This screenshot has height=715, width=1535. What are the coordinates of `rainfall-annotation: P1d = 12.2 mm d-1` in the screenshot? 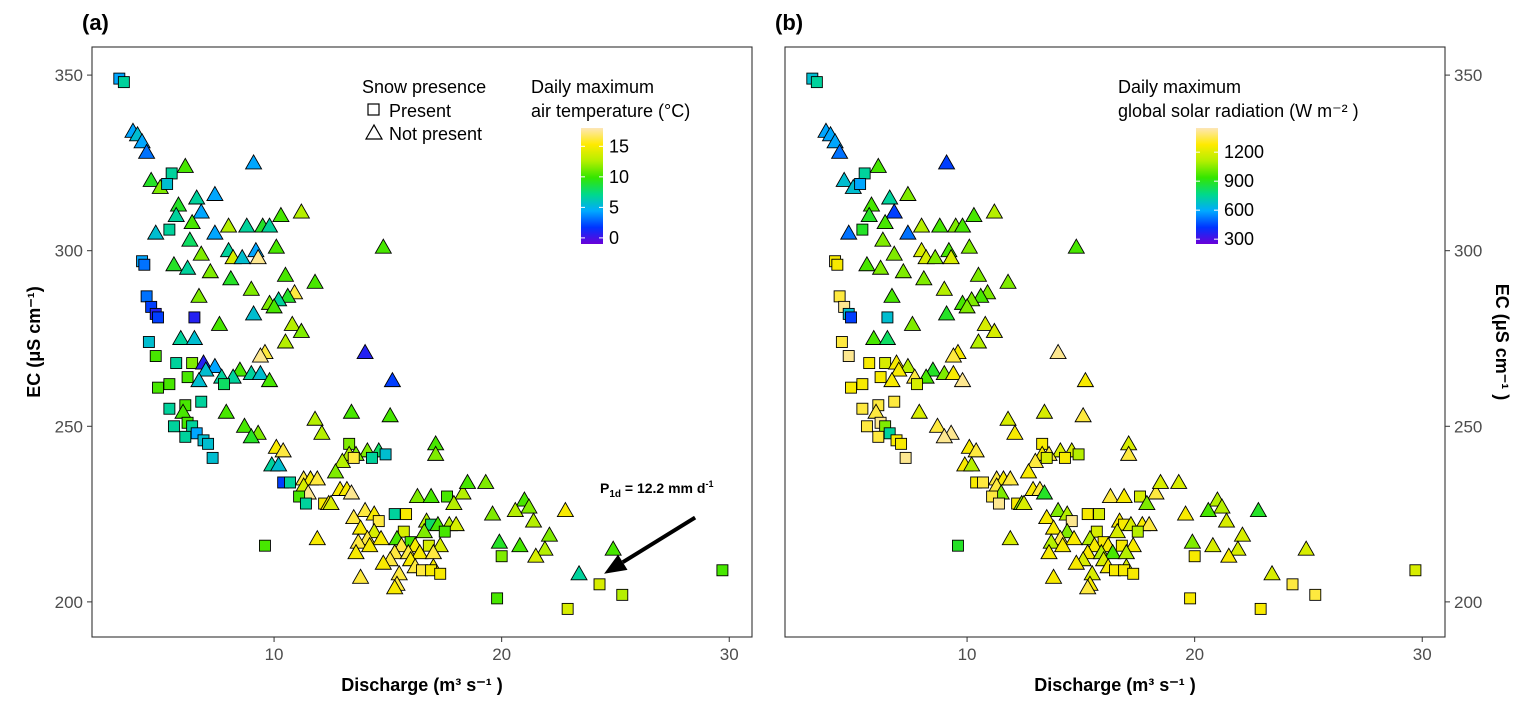 It's located at (656, 526).